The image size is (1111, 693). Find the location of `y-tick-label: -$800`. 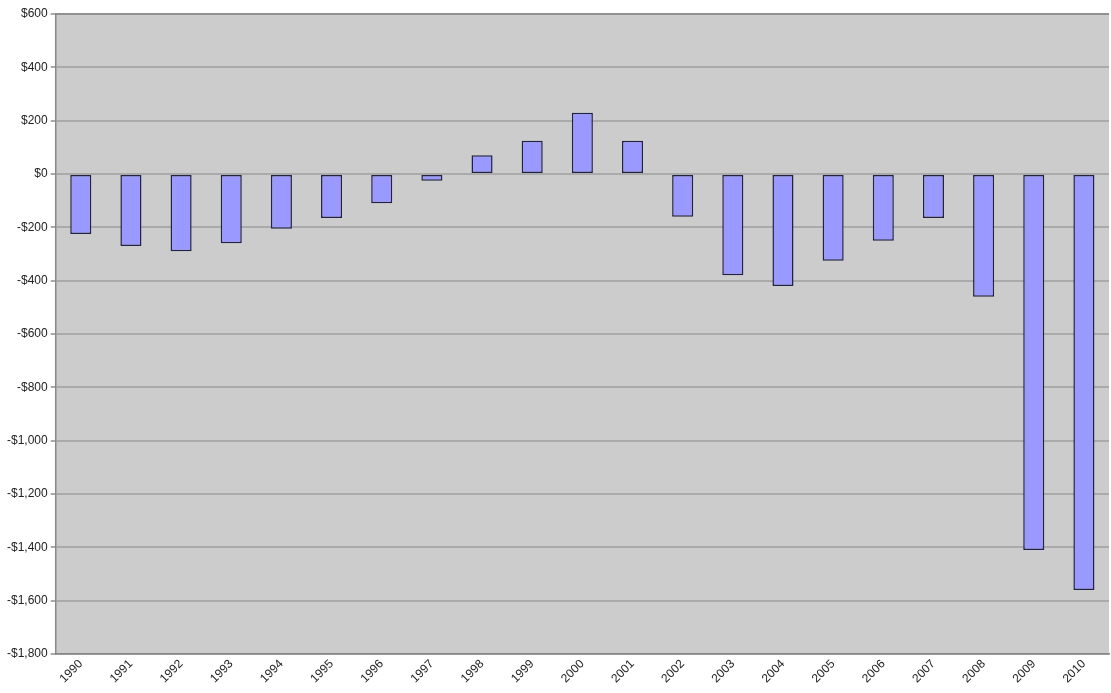

y-tick-label: -$800 is located at coordinates (33, 386).